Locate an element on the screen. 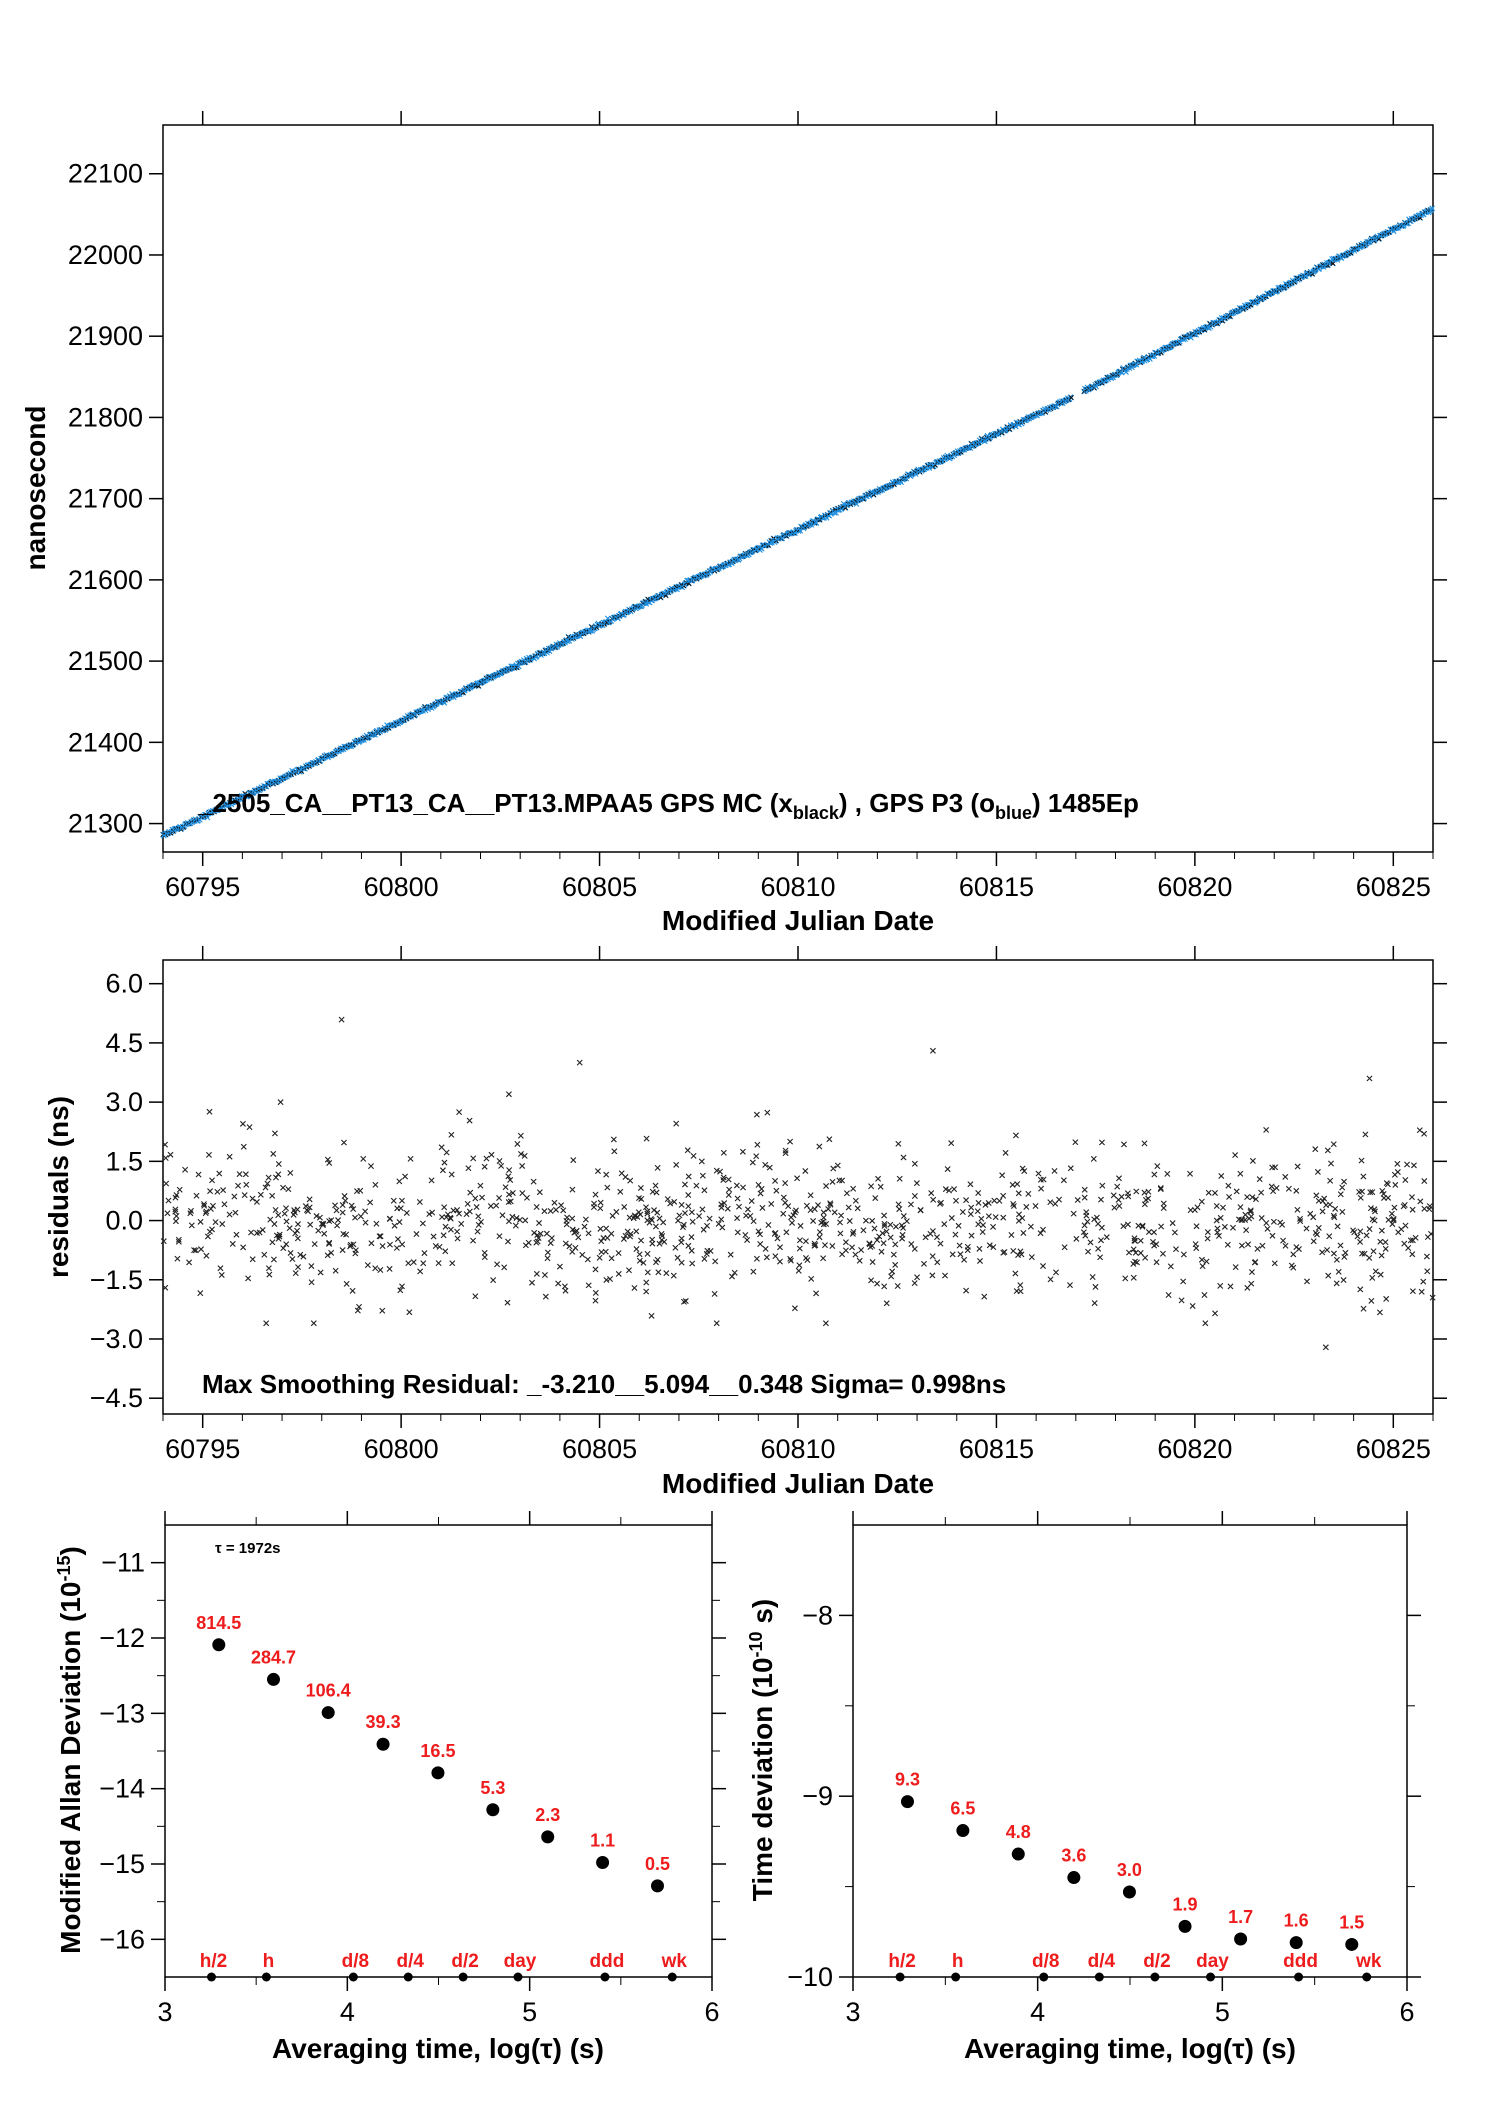 This screenshot has width=1488, height=2105. mdev-point-label: 1.1 is located at coordinates (602, 1840).